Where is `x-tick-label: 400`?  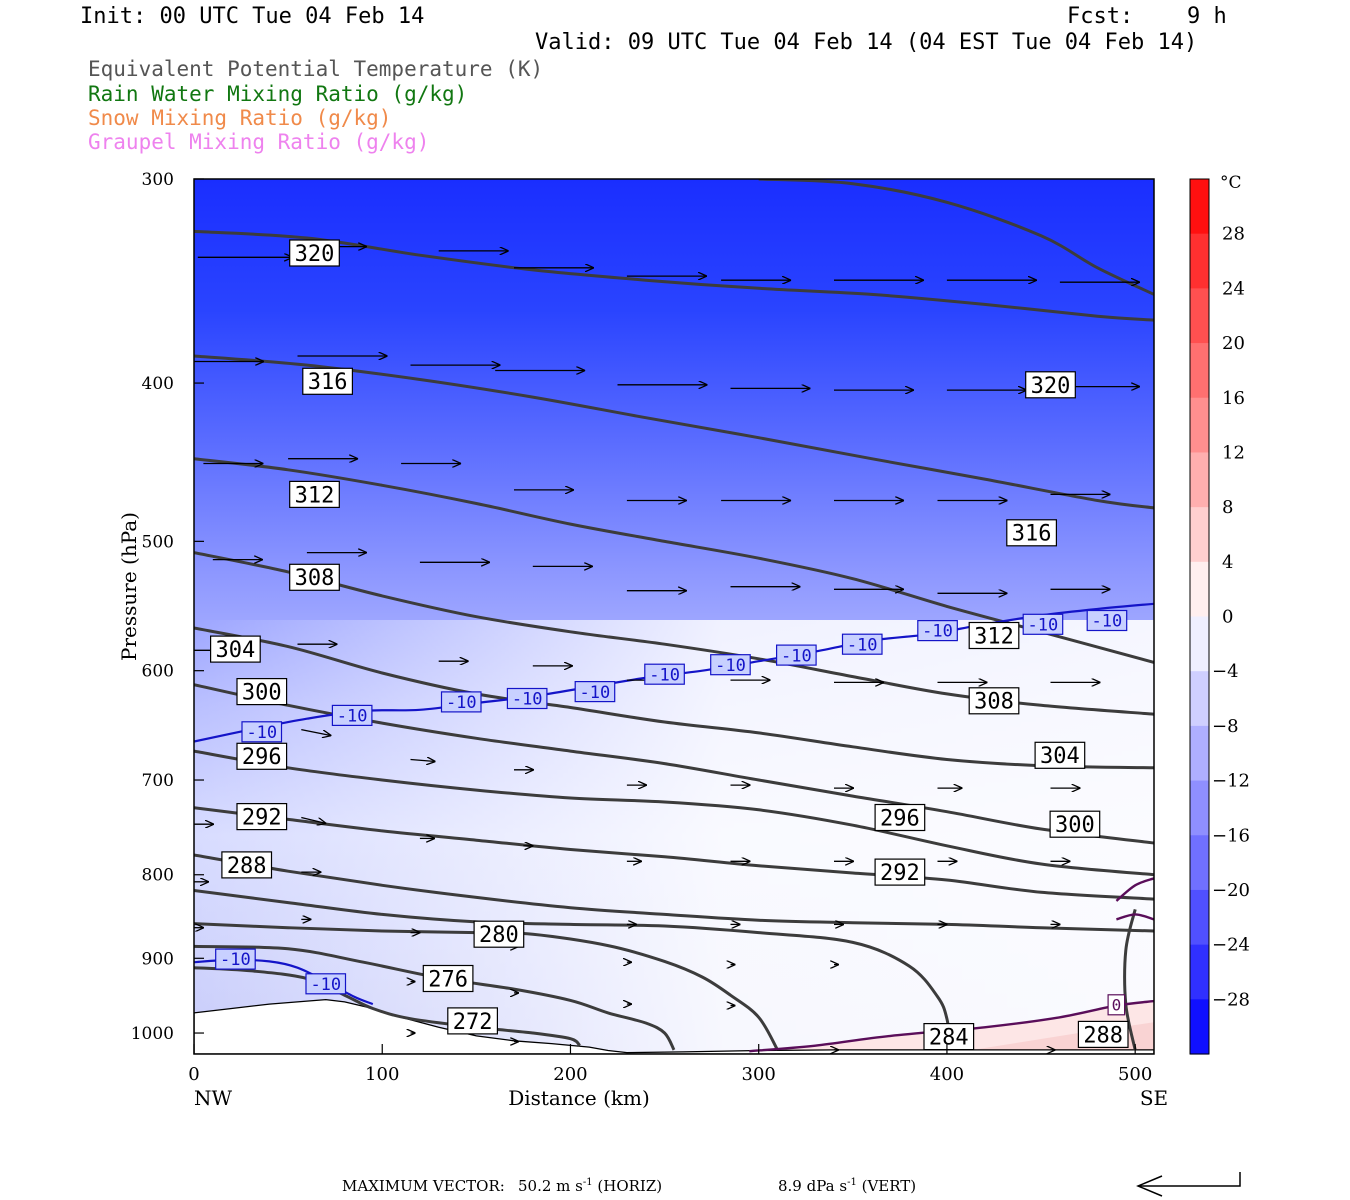
x-tick-label: 400 is located at coordinates (947, 1074).